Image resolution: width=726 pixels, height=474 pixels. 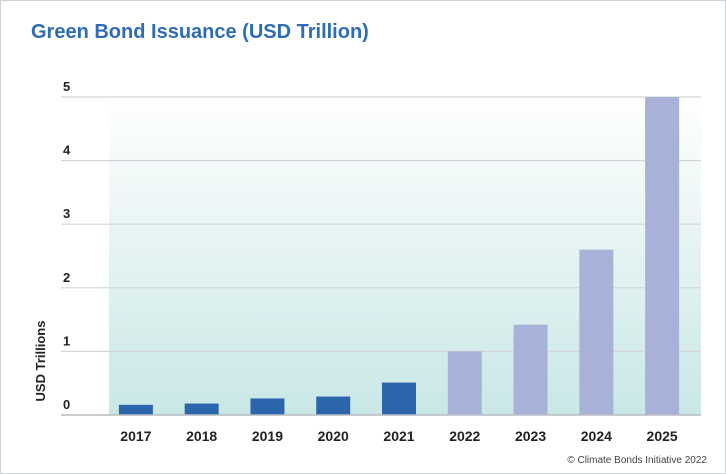 I want to click on bar-2025, so click(x=662, y=256).